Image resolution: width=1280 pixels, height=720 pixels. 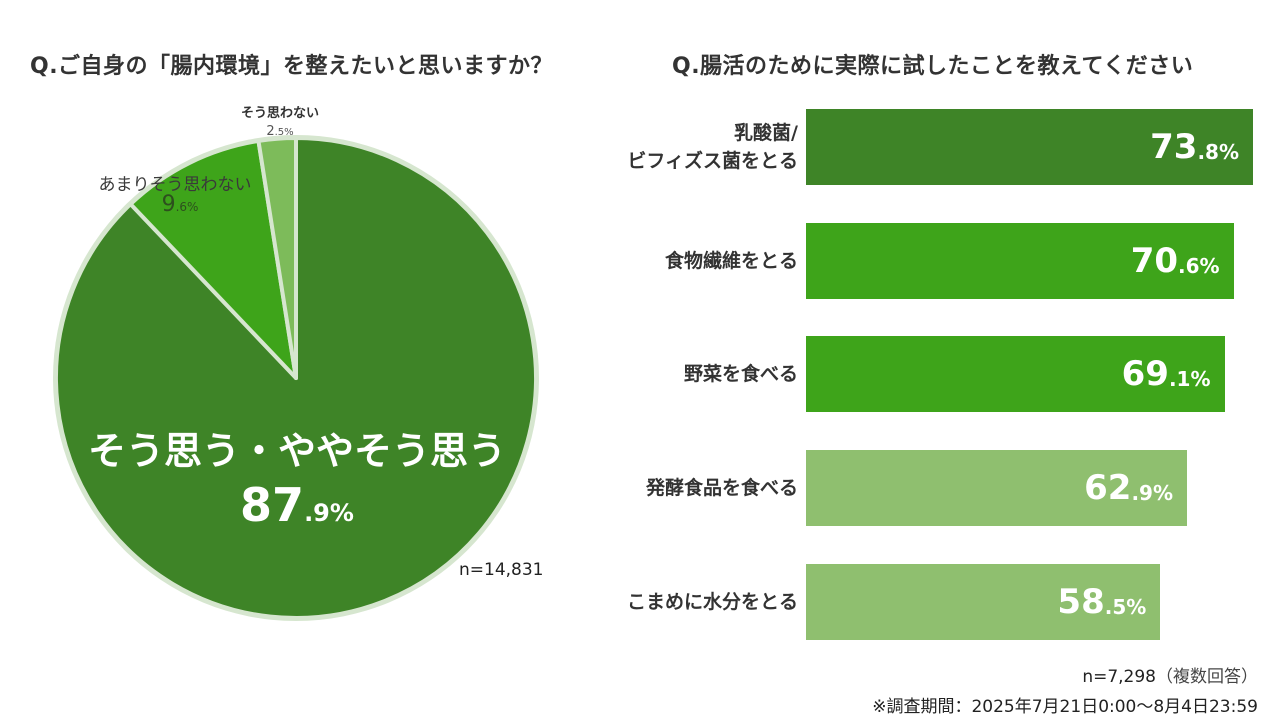 I want to click on bar-sample-size: n=7,298（複数回答）, so click(x=1170, y=674).